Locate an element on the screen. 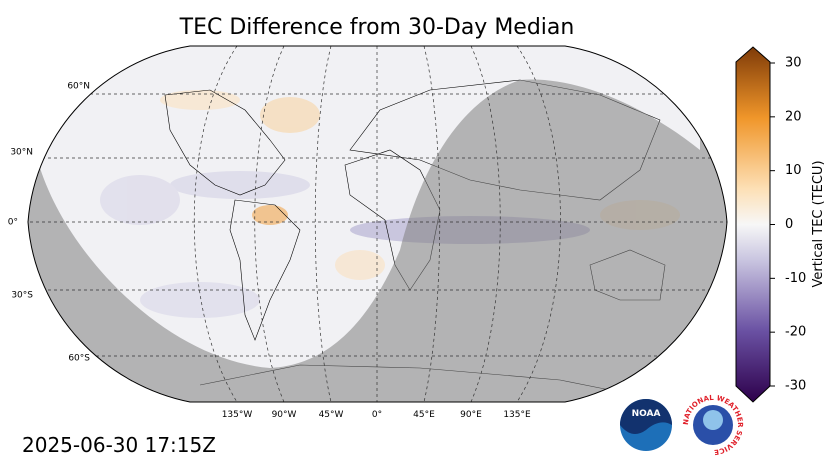 This screenshot has width=835, height=470. lon-label: 0° is located at coordinates (377, 415).